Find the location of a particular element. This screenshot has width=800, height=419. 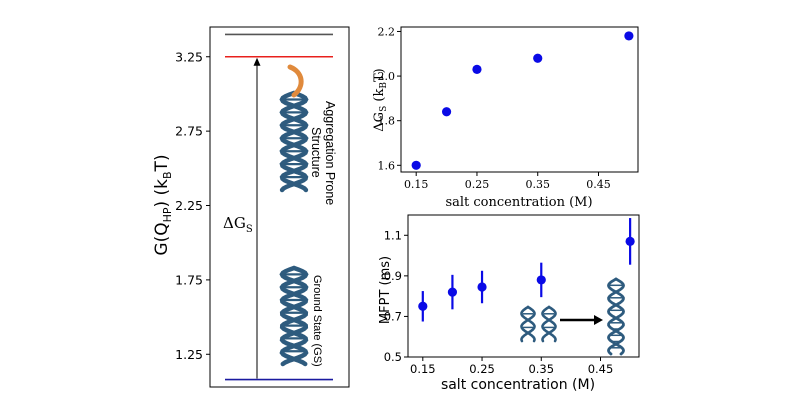

aggregation-tail-icon is located at coordinates (295, 81).